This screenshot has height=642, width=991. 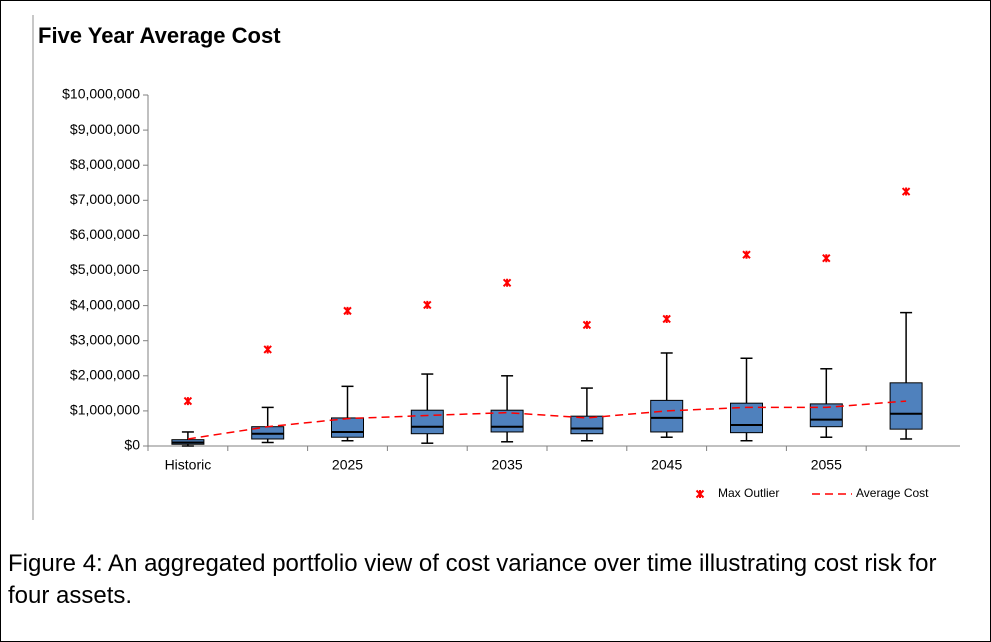 I want to click on legend-label: Average Cost, so click(x=892, y=493).